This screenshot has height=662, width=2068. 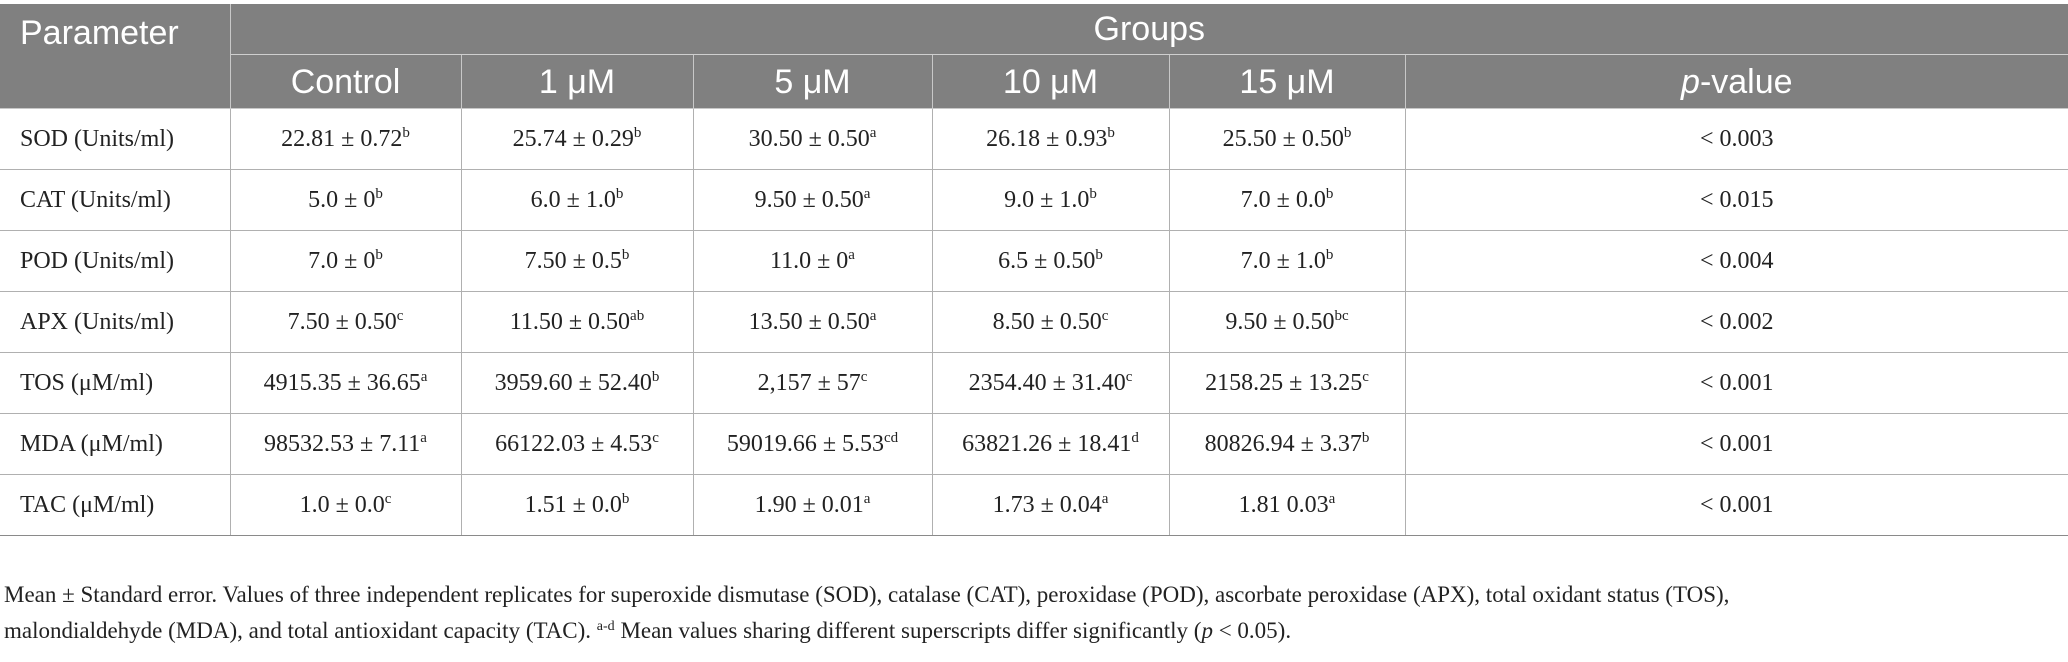 What do you see at coordinates (342, 382) in the screenshot?
I see `cell-value: 4915.35 ± 36.65` at bounding box center [342, 382].